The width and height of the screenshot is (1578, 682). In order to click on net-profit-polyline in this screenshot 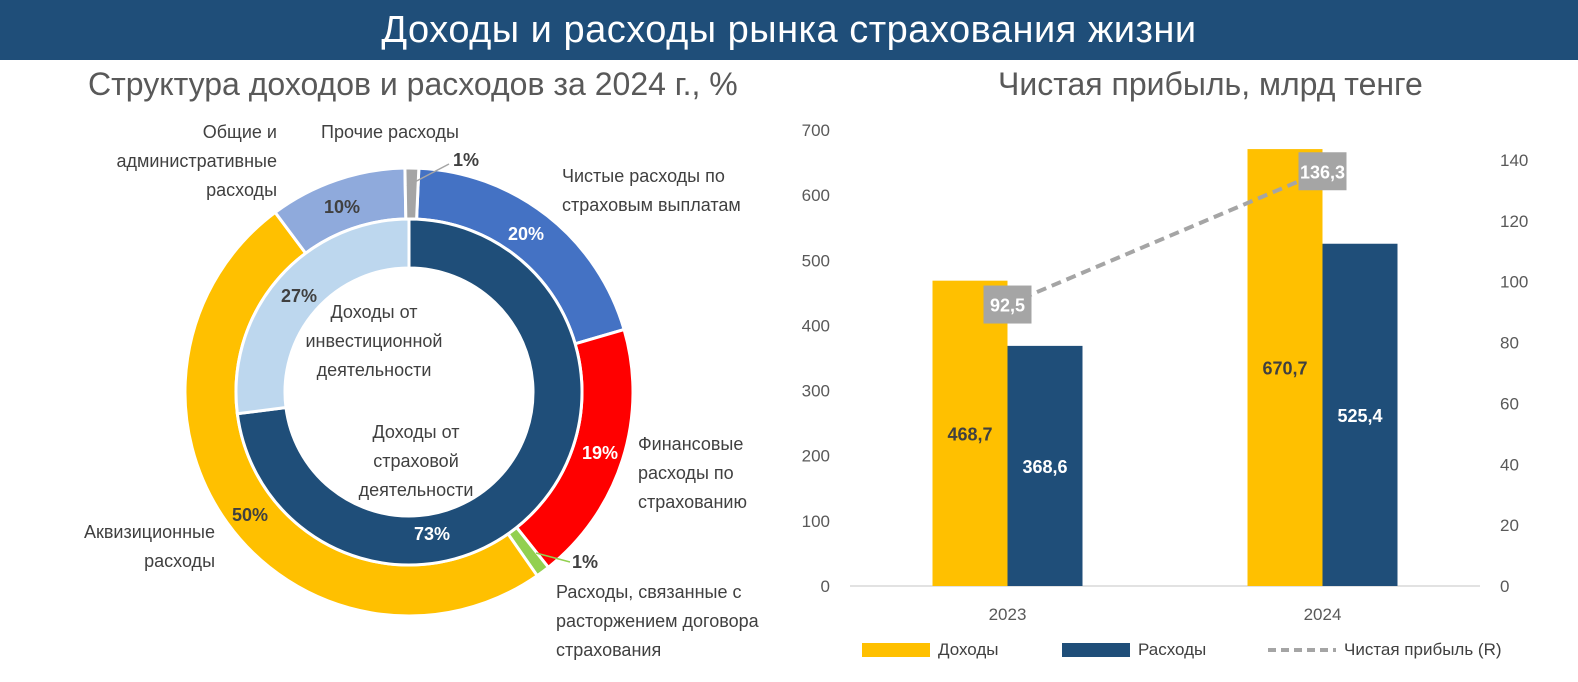, I will do `click(1165, 238)`.